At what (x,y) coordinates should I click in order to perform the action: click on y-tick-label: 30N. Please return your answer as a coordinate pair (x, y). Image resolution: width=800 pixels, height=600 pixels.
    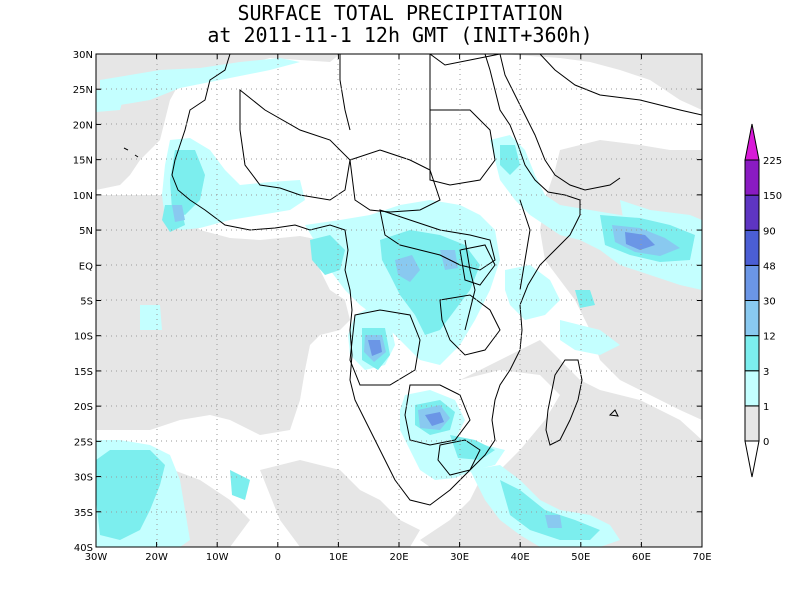
    Looking at the image, I should click on (83, 55).